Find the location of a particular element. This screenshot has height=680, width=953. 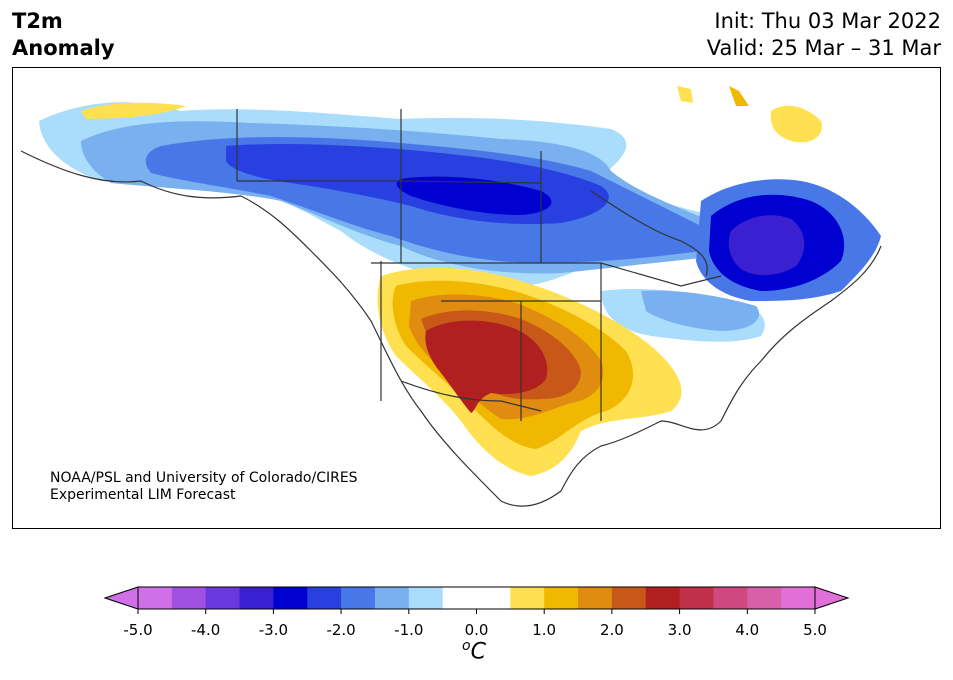

colorbar-unit: oC is located at coordinates (474, 651).